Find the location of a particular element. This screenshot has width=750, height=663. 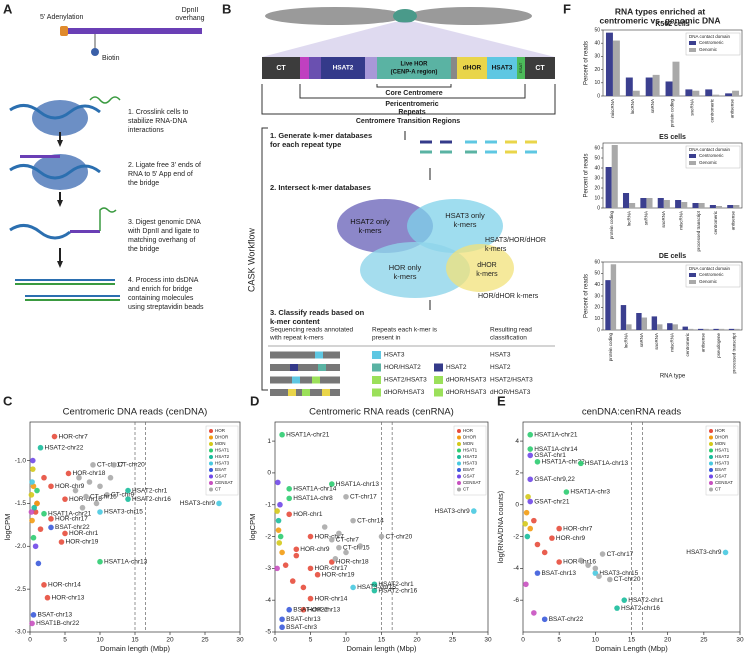

label: Live HOR is located at coordinates (414, 65).